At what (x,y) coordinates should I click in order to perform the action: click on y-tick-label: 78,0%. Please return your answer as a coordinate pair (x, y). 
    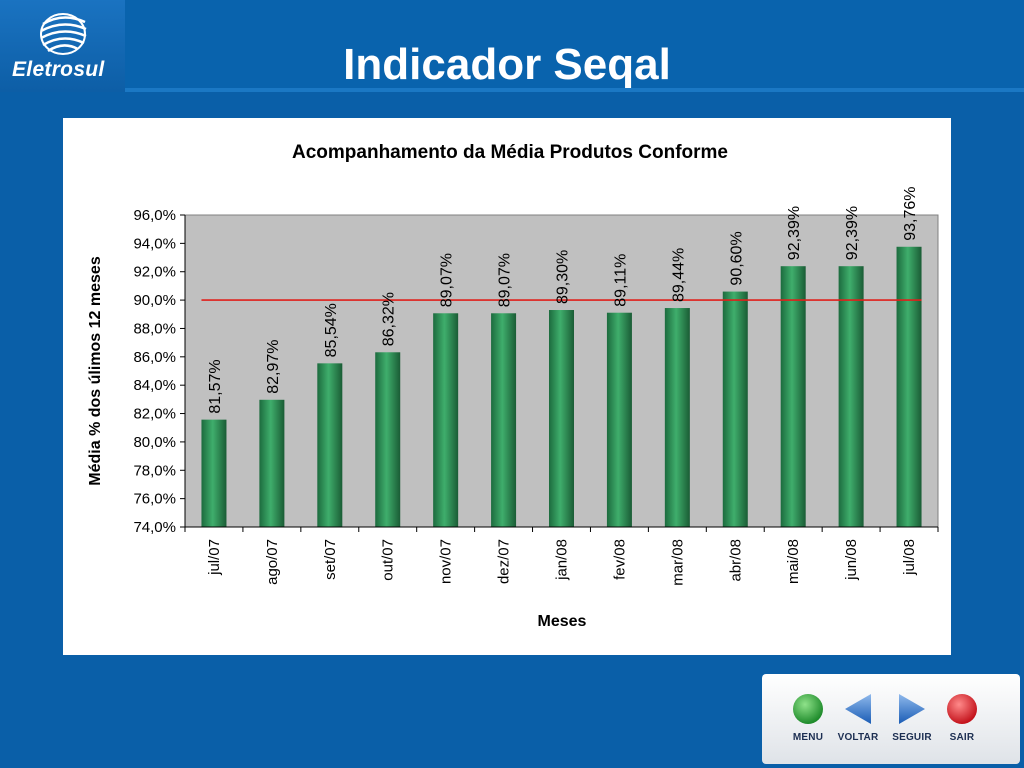
    Looking at the image, I should click on (154, 470).